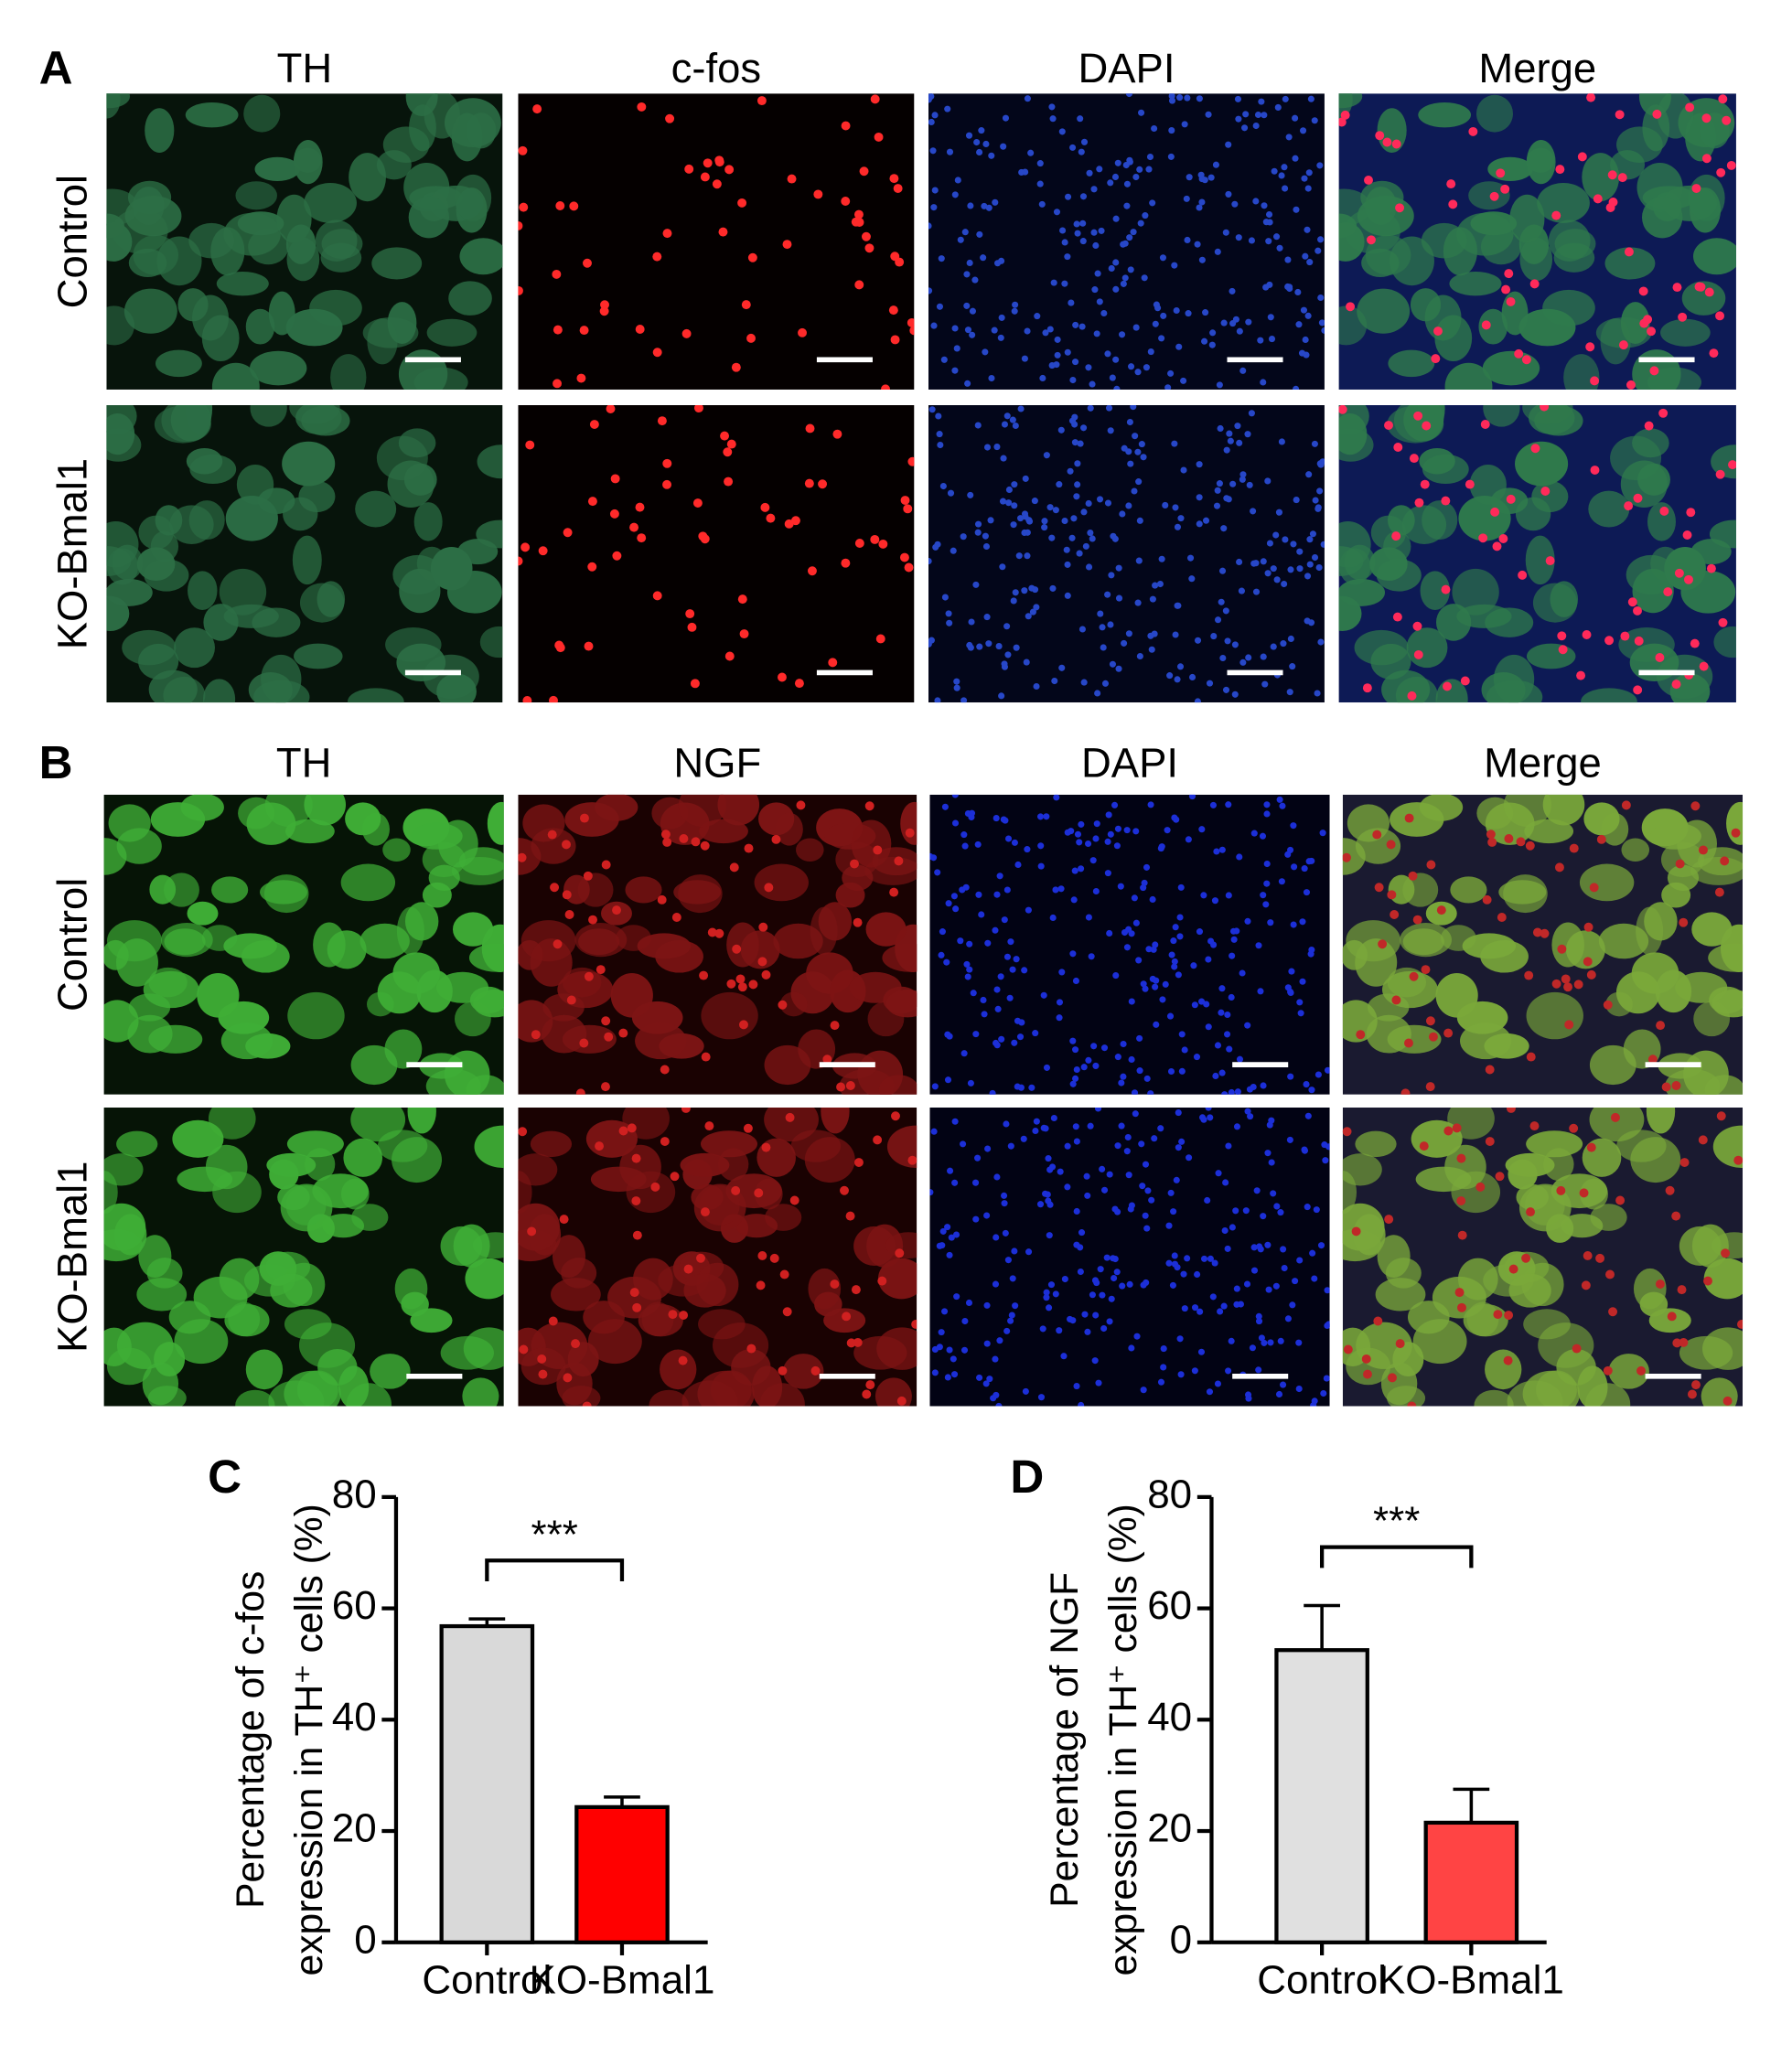  I want to click on y-tick-label: 40, so click(1169, 1717).